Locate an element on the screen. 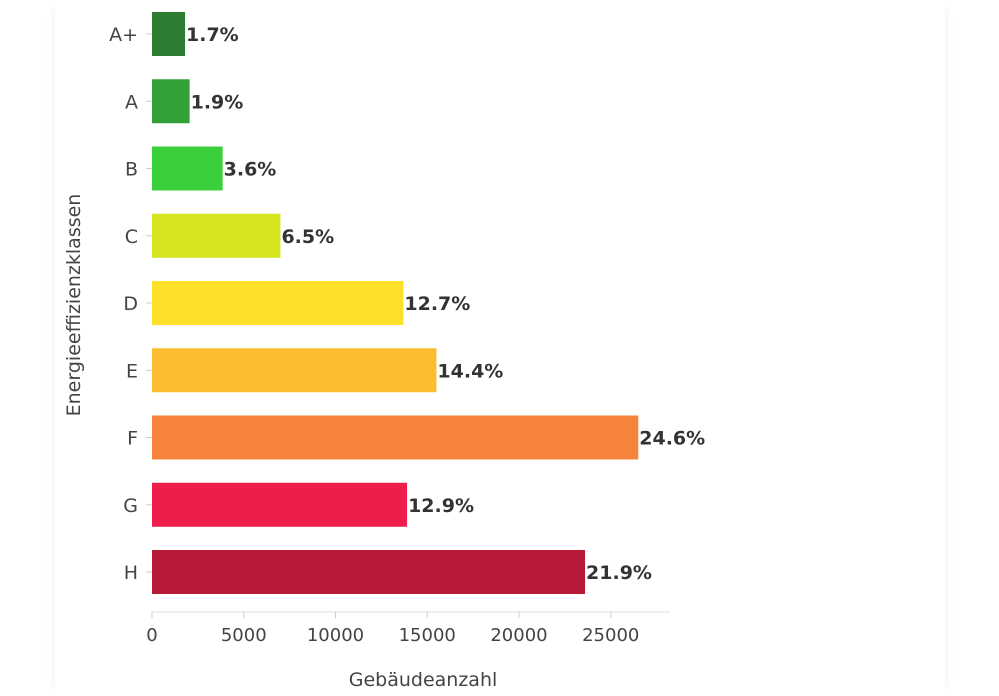  bar-a is located at coordinates (171, 101).